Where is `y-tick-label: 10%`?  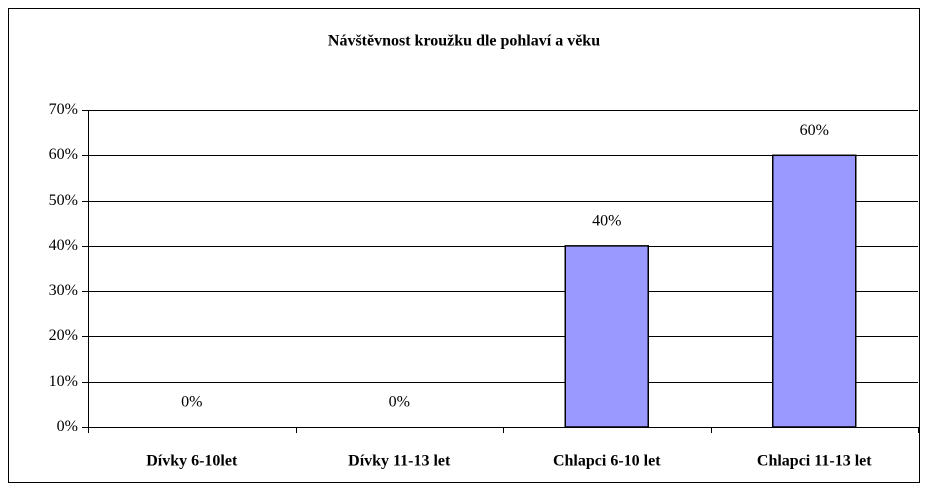
y-tick-label: 10% is located at coordinates (63, 381).